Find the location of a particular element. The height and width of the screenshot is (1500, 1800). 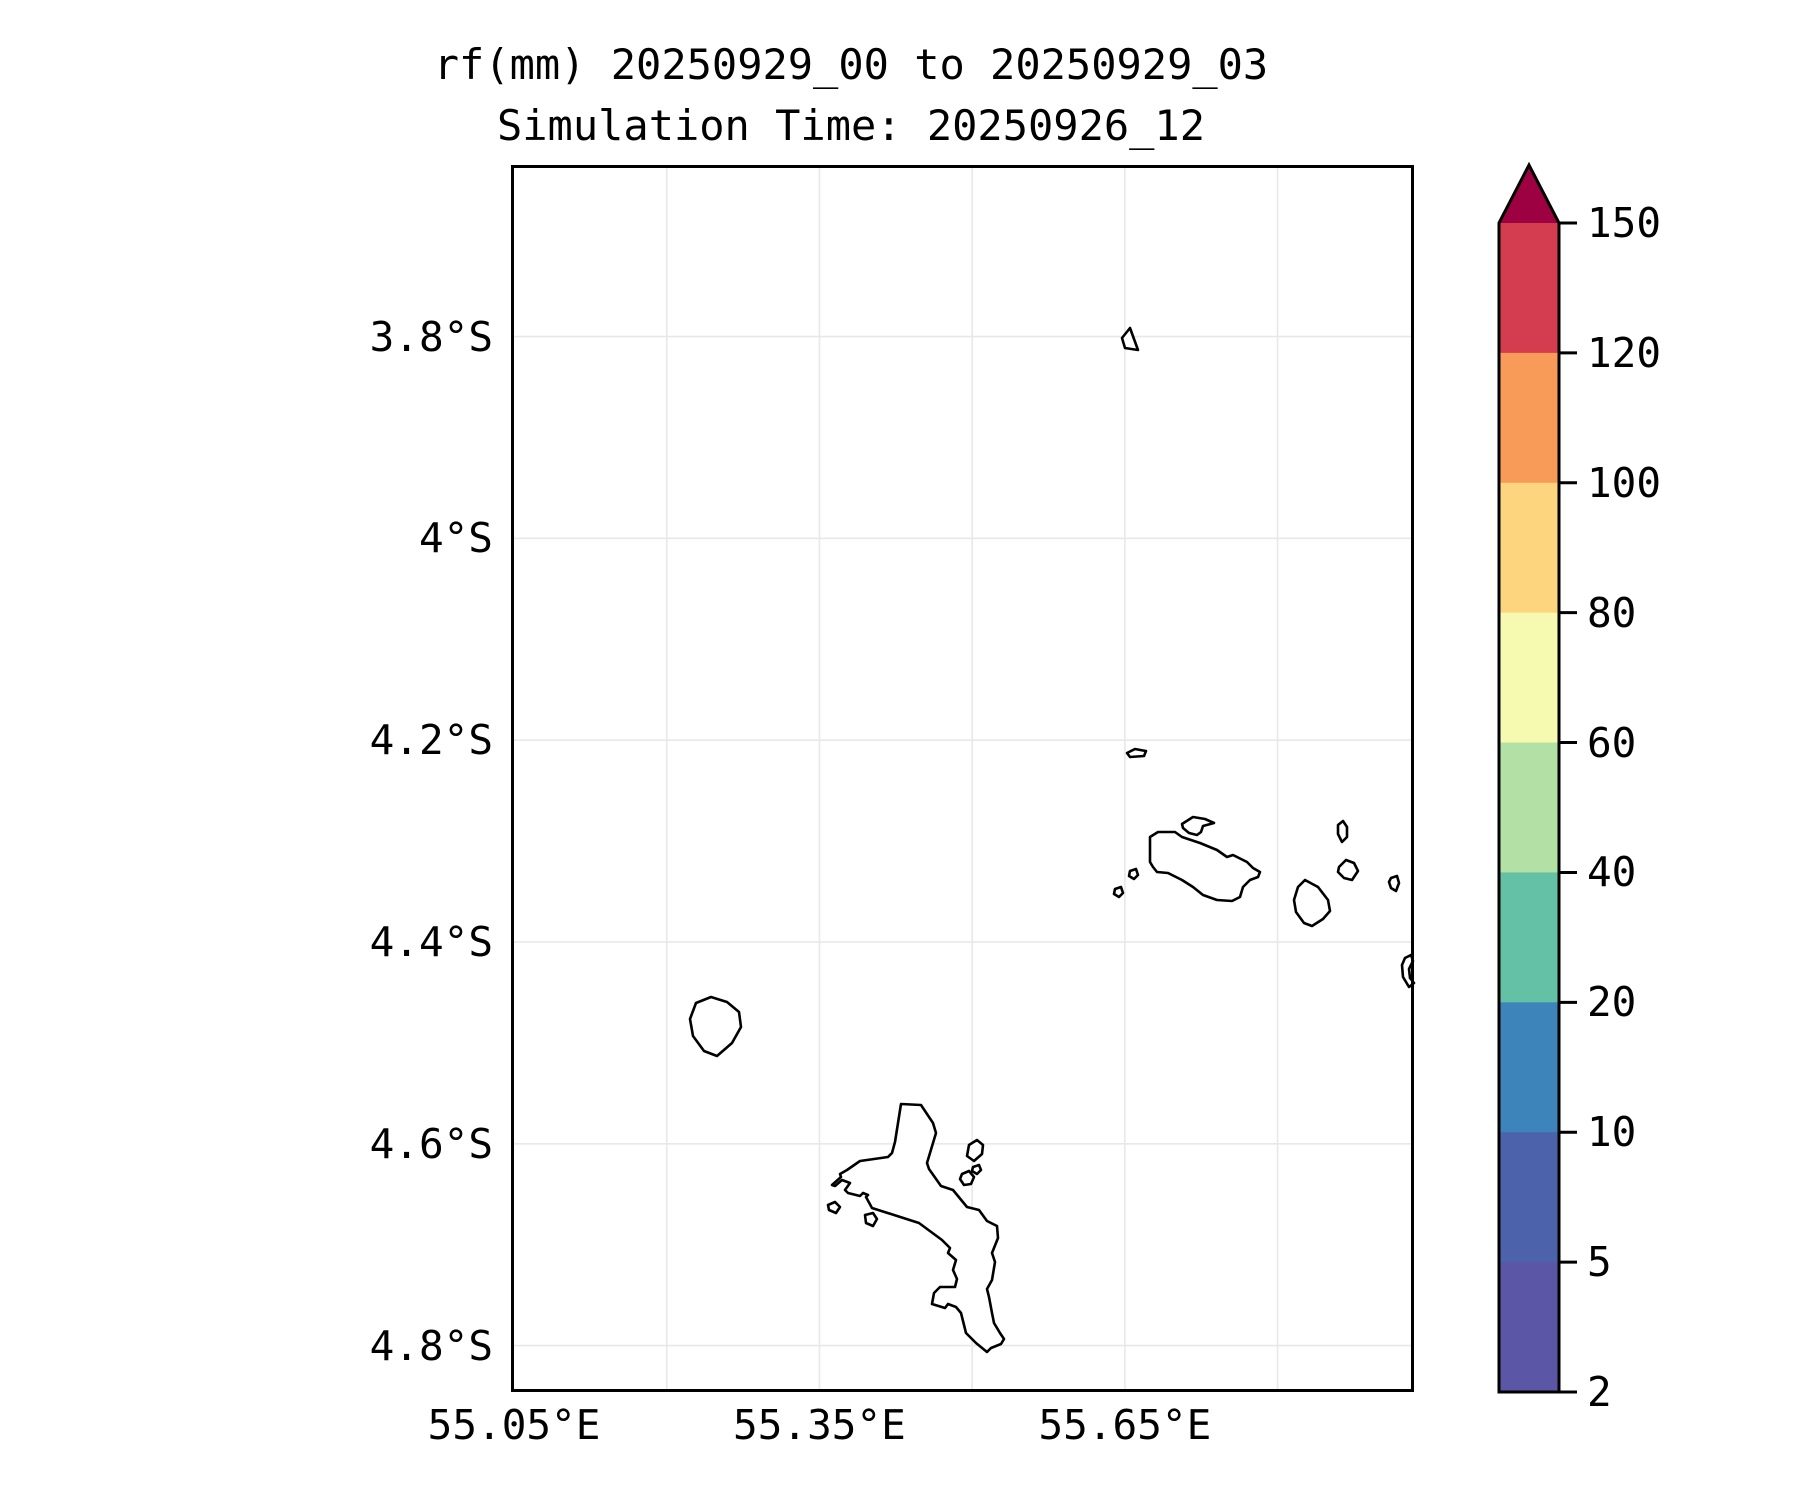

x-tick-label: 55.05°E is located at coordinates (514, 1425).